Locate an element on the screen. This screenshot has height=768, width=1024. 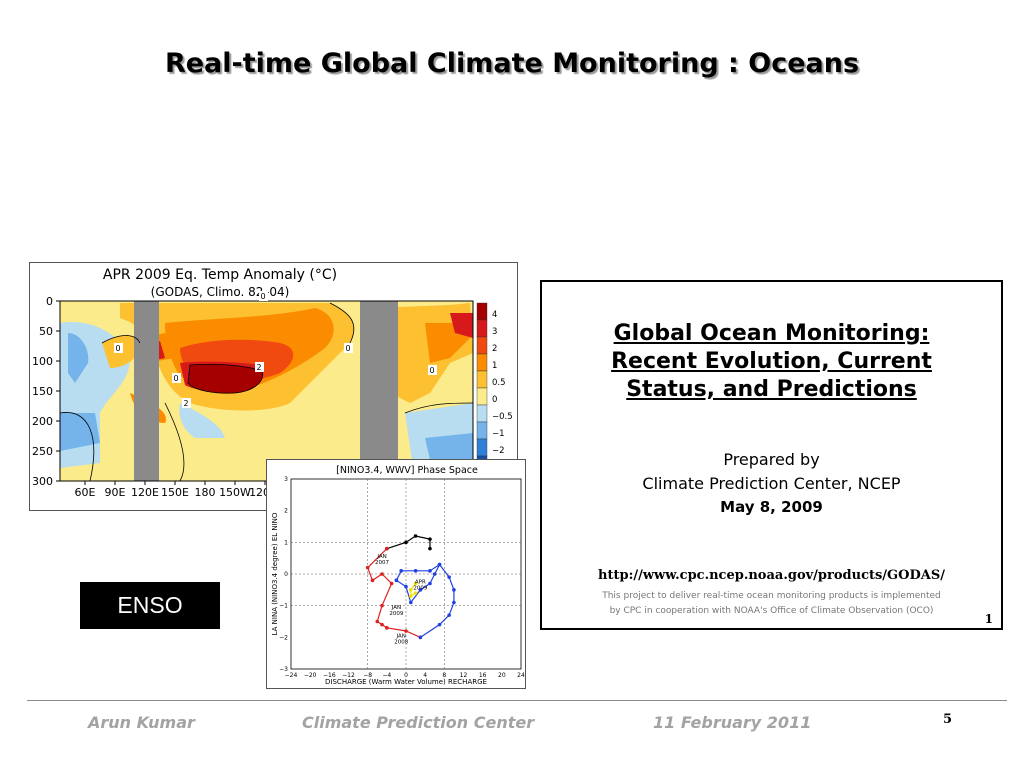
x-tick-label: −8 is located at coordinates (367, 675).